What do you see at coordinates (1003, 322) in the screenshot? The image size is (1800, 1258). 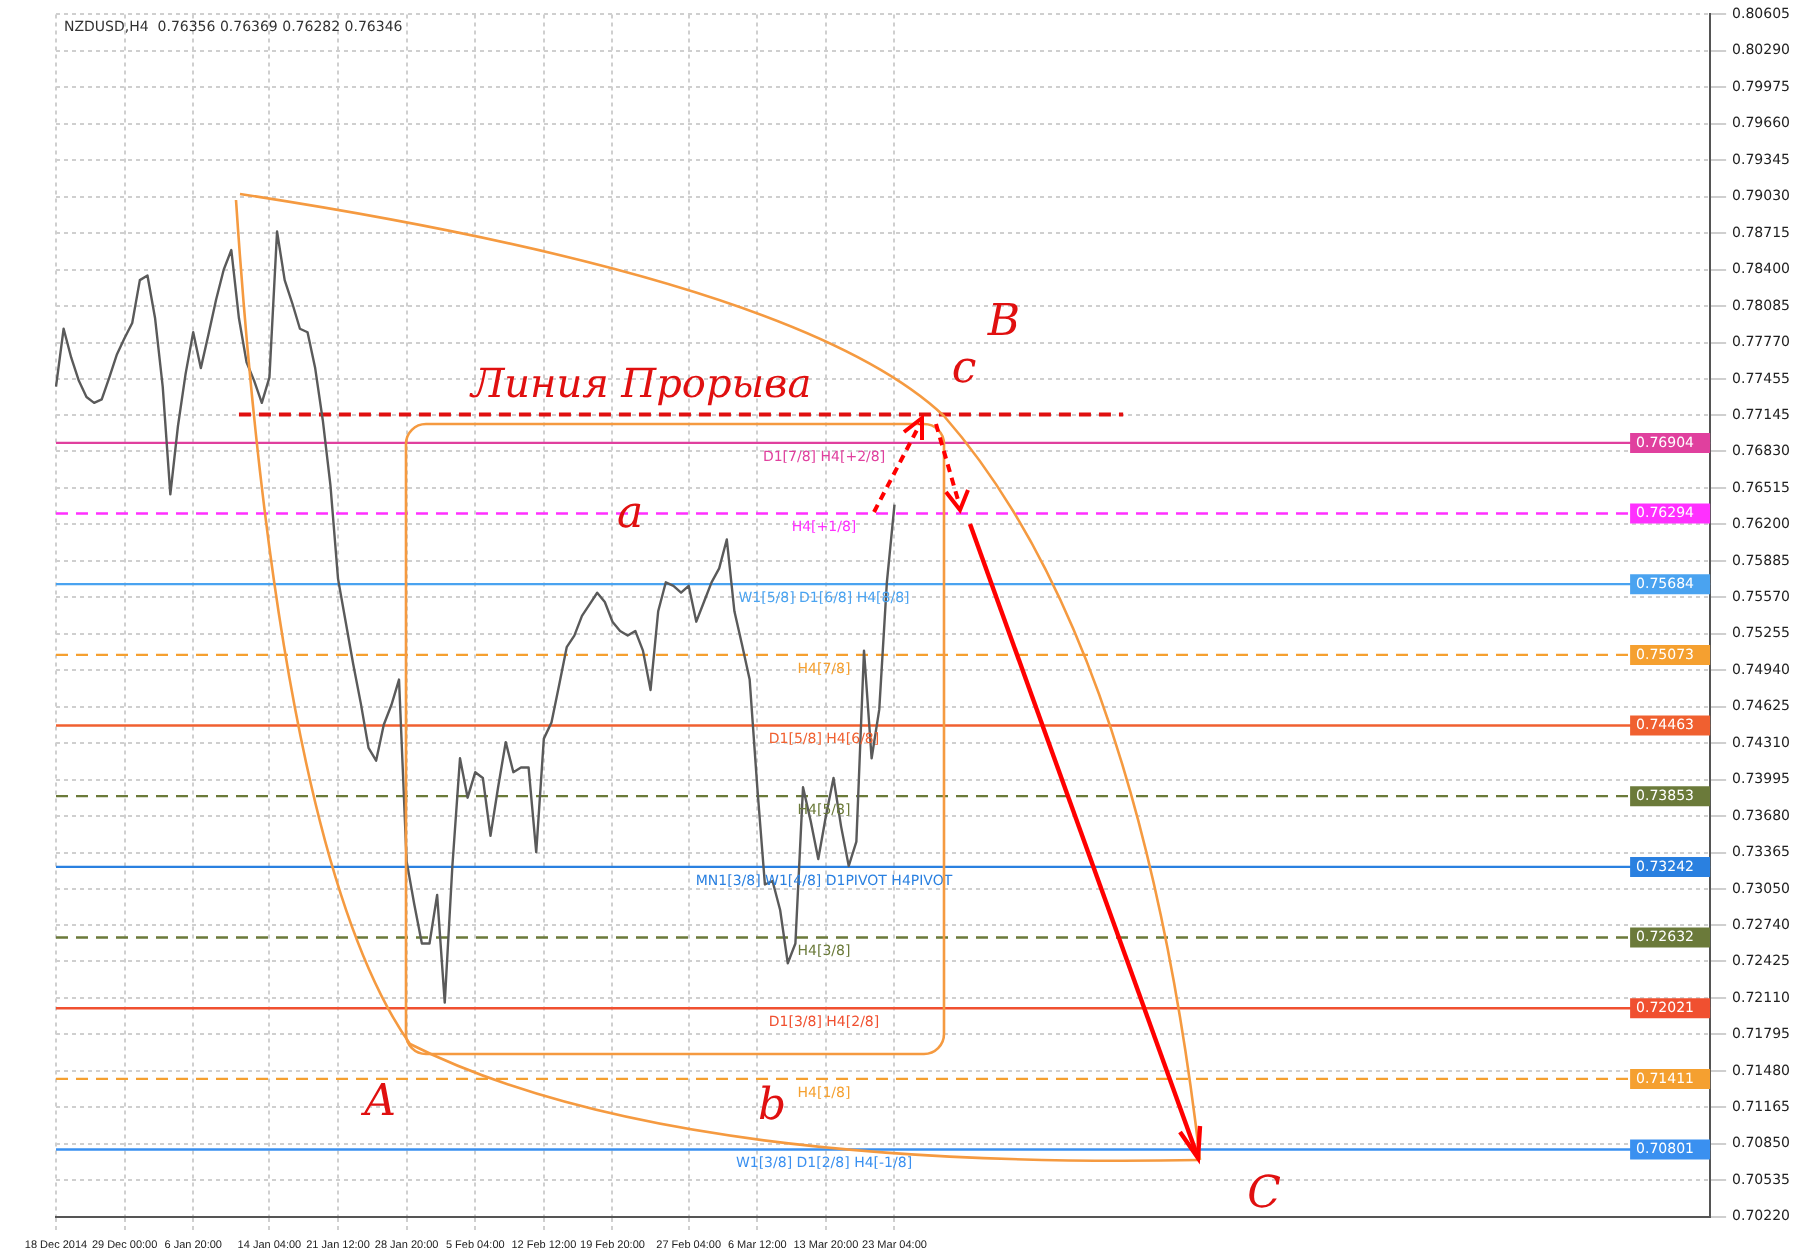 I see `annotation: B` at bounding box center [1003, 322].